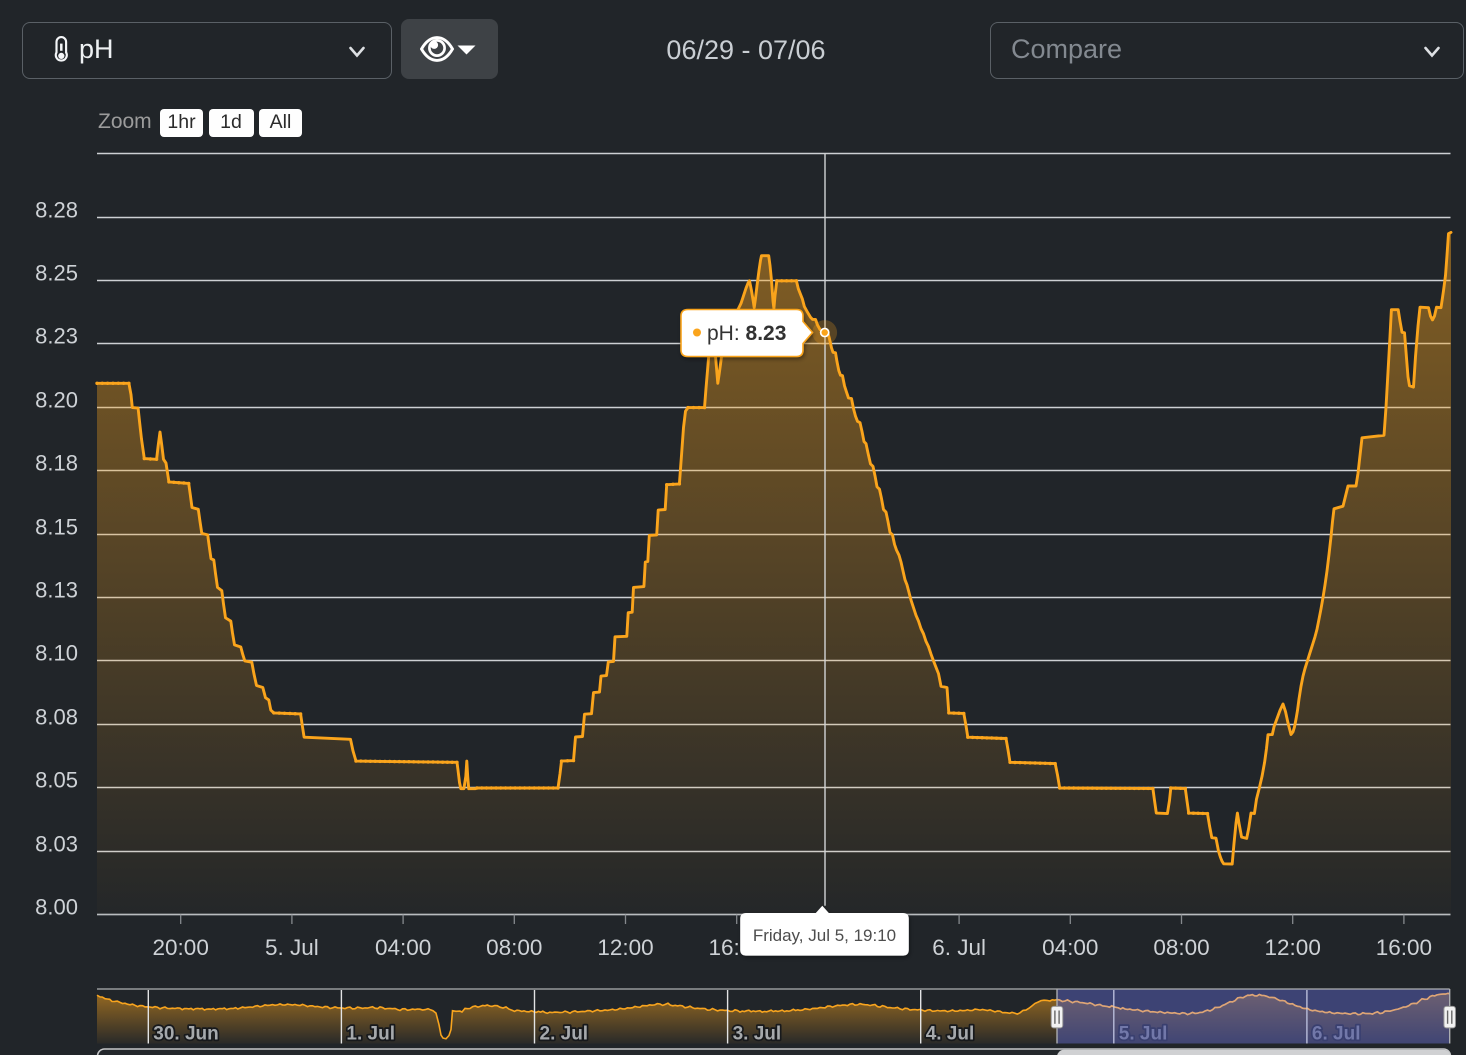 The image size is (1466, 1055). Describe the element at coordinates (56, 463) in the screenshot. I see `svg-text: 8.18` at that location.